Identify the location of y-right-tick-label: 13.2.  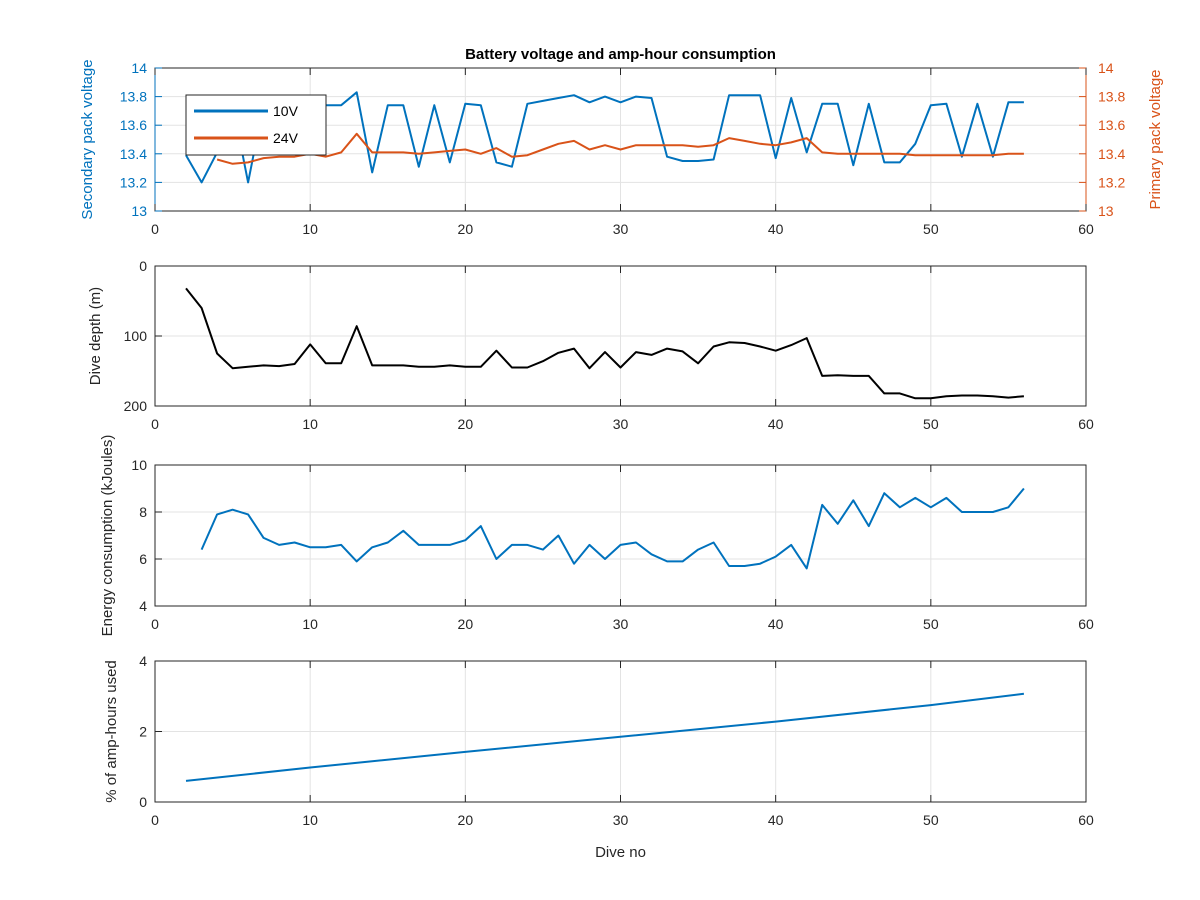
(1111, 182).